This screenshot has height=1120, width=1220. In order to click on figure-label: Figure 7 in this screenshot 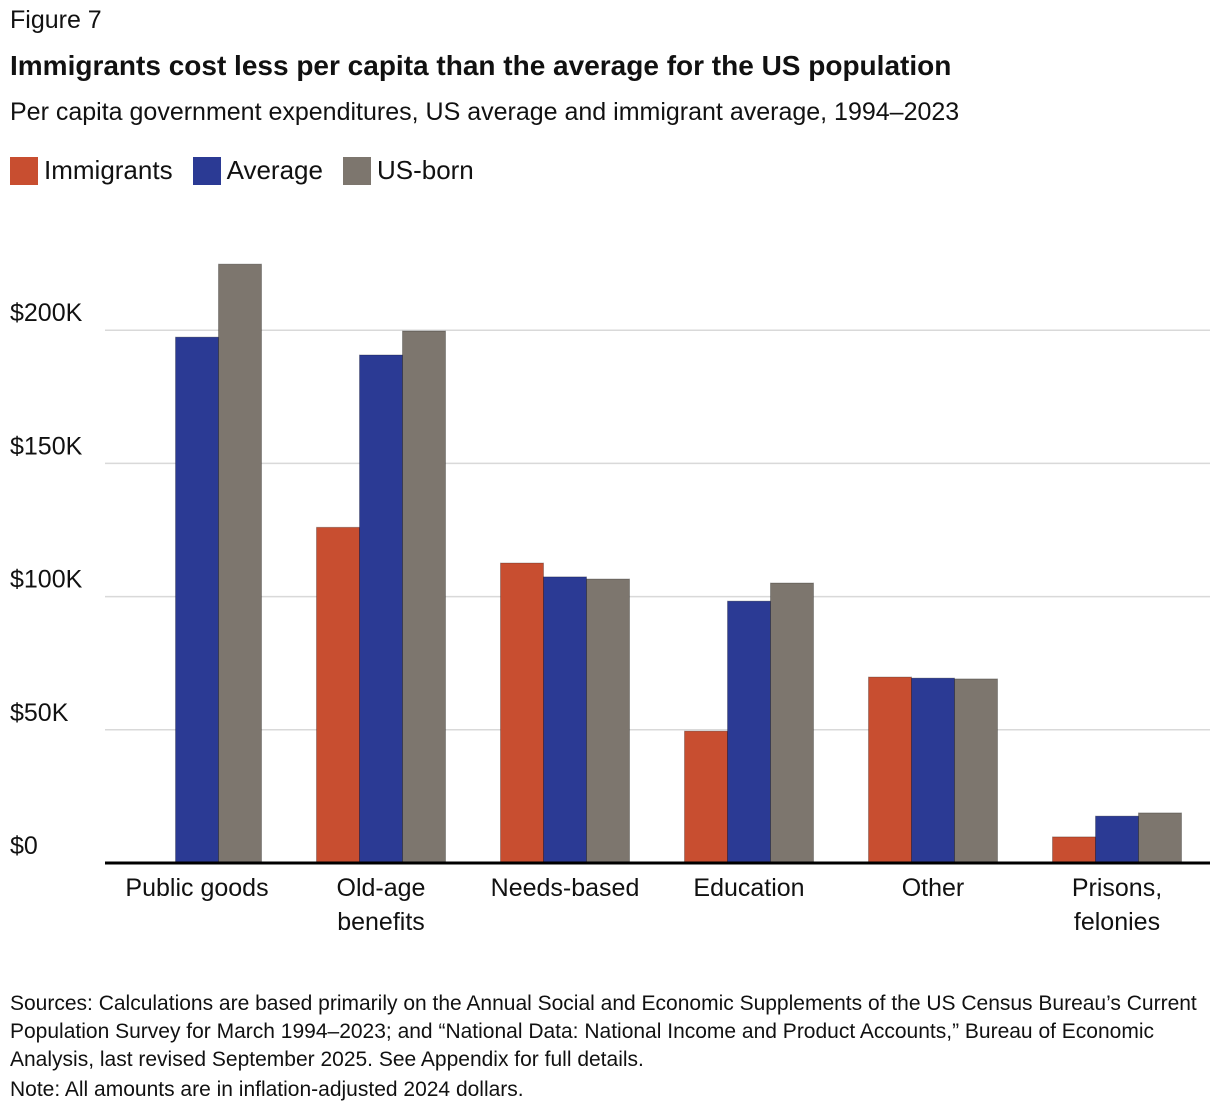, I will do `click(56, 20)`.